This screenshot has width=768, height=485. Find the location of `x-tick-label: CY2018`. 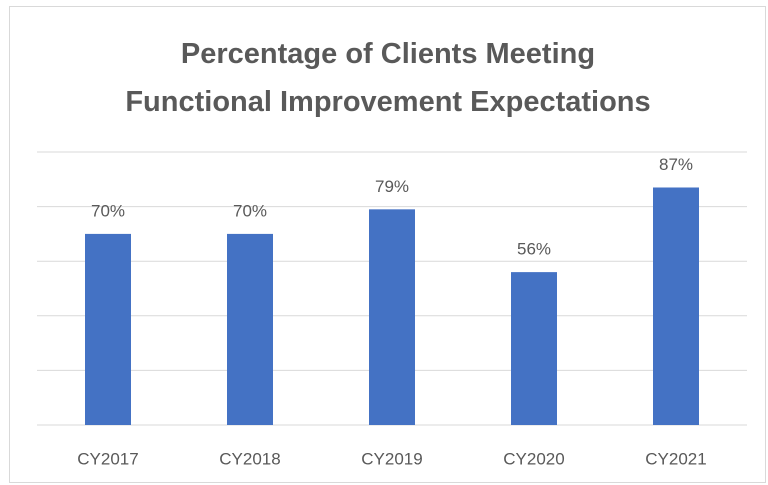

x-tick-label: CY2018 is located at coordinates (249, 458).